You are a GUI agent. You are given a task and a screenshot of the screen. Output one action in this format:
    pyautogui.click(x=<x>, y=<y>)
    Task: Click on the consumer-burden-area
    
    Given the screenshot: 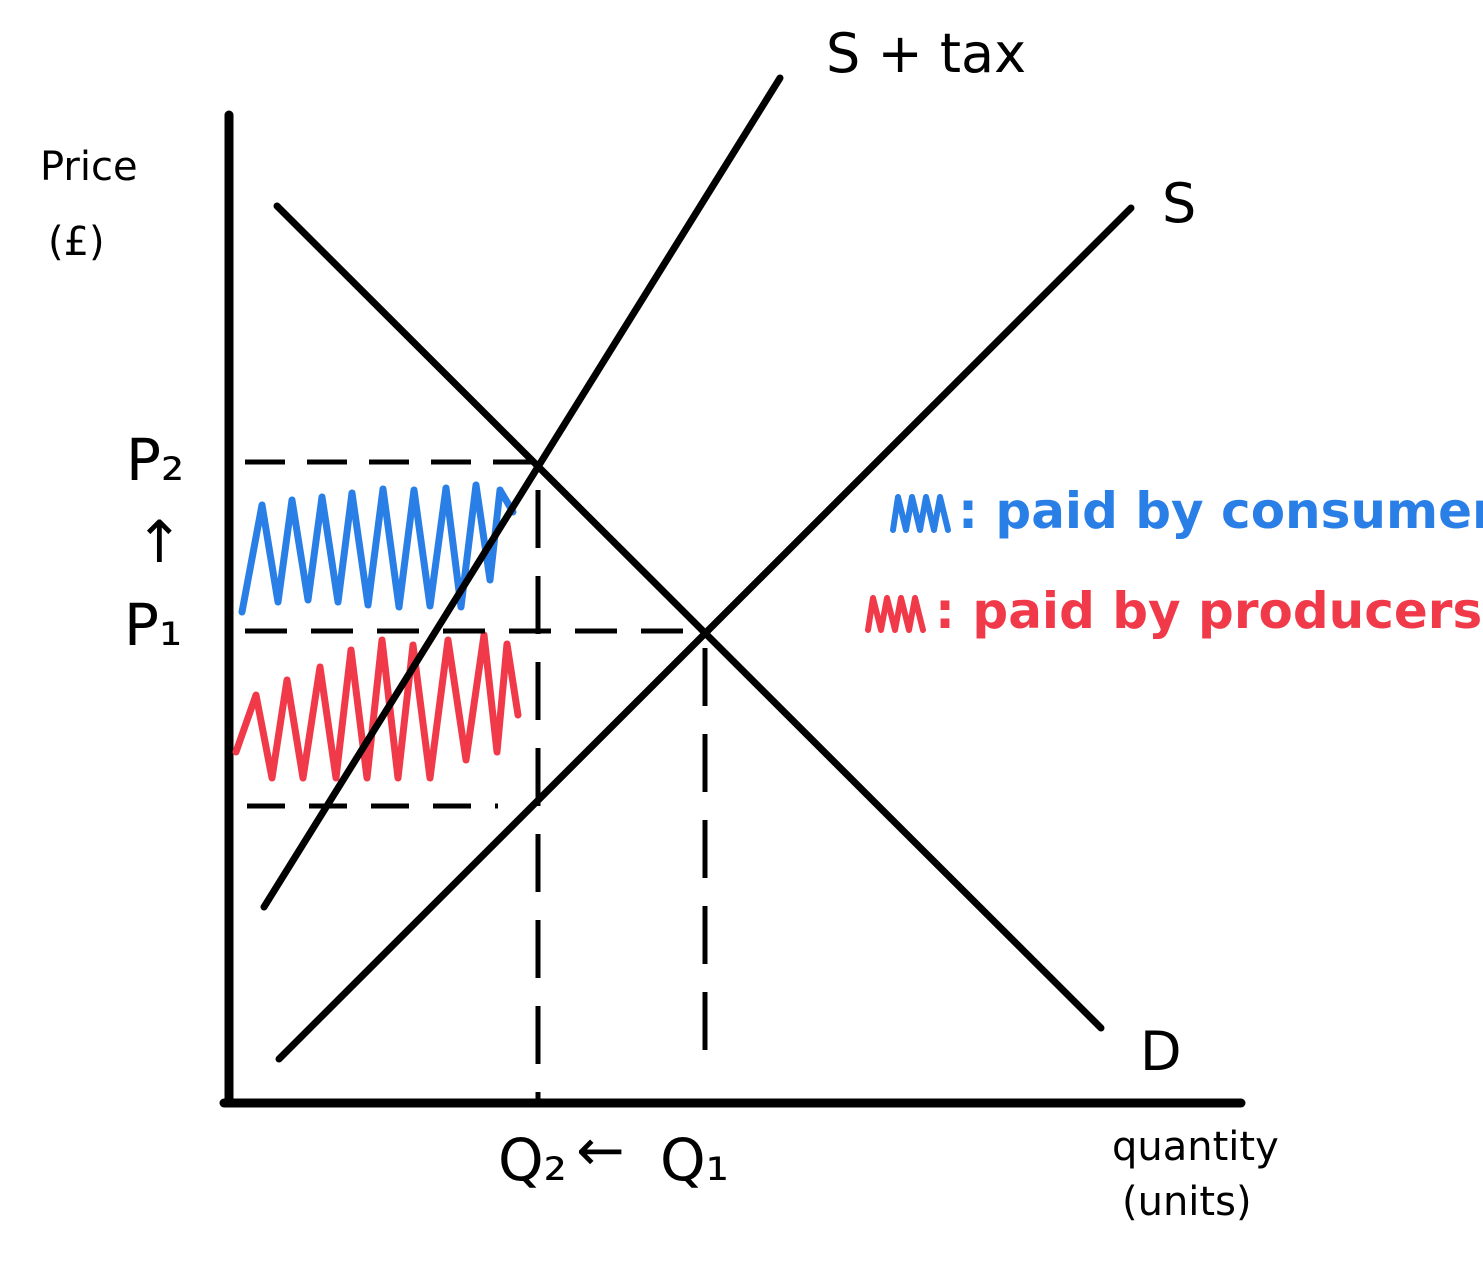 What is the action you would take?
    pyautogui.click(x=377, y=548)
    